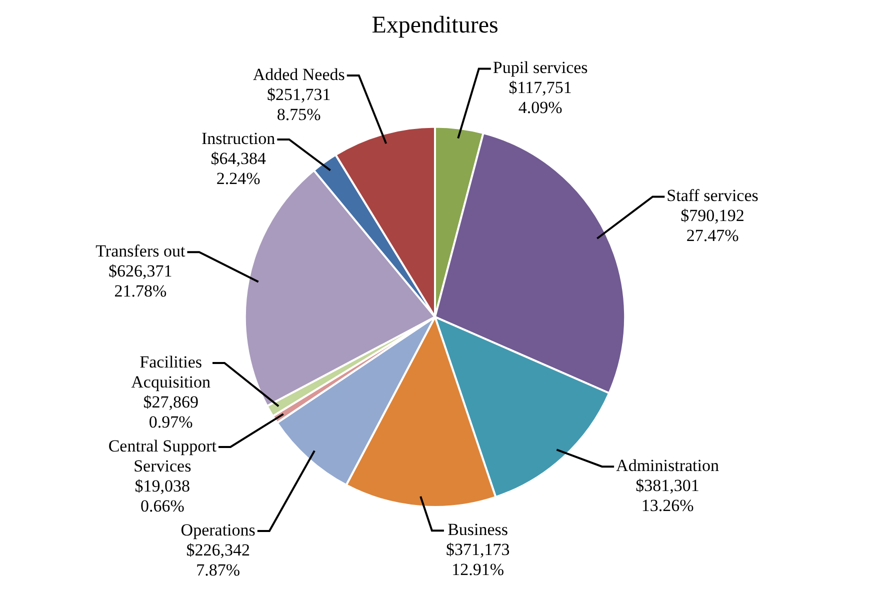 Image resolution: width=870 pixels, height=591 pixels. What do you see at coordinates (162, 496) in the screenshot?
I see `data-label: $19,038 0.66%` at bounding box center [162, 496].